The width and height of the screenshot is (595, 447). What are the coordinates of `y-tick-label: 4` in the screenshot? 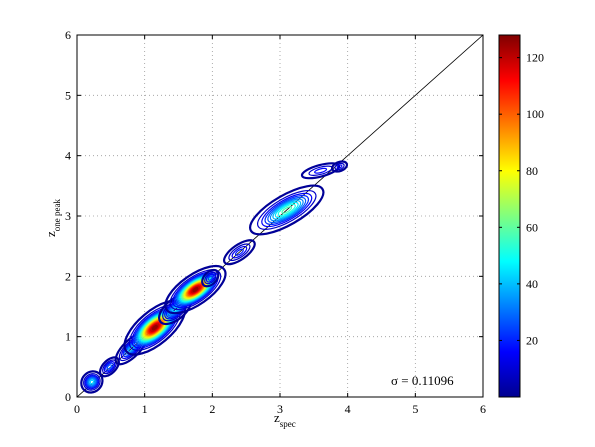 It's located at (68, 156).